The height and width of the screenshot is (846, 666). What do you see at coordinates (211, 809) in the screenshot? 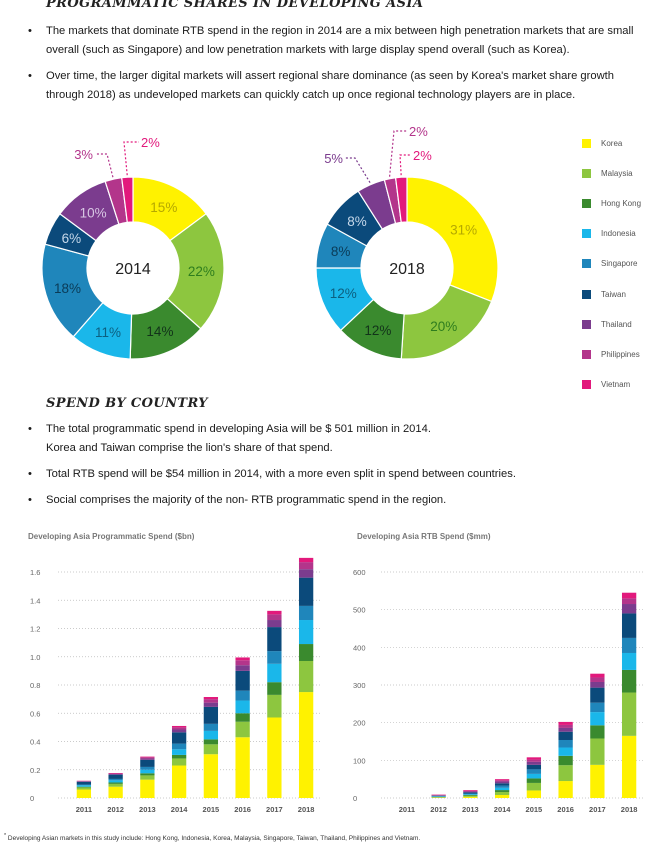
I see `x-tick-label: 2015` at bounding box center [211, 809].